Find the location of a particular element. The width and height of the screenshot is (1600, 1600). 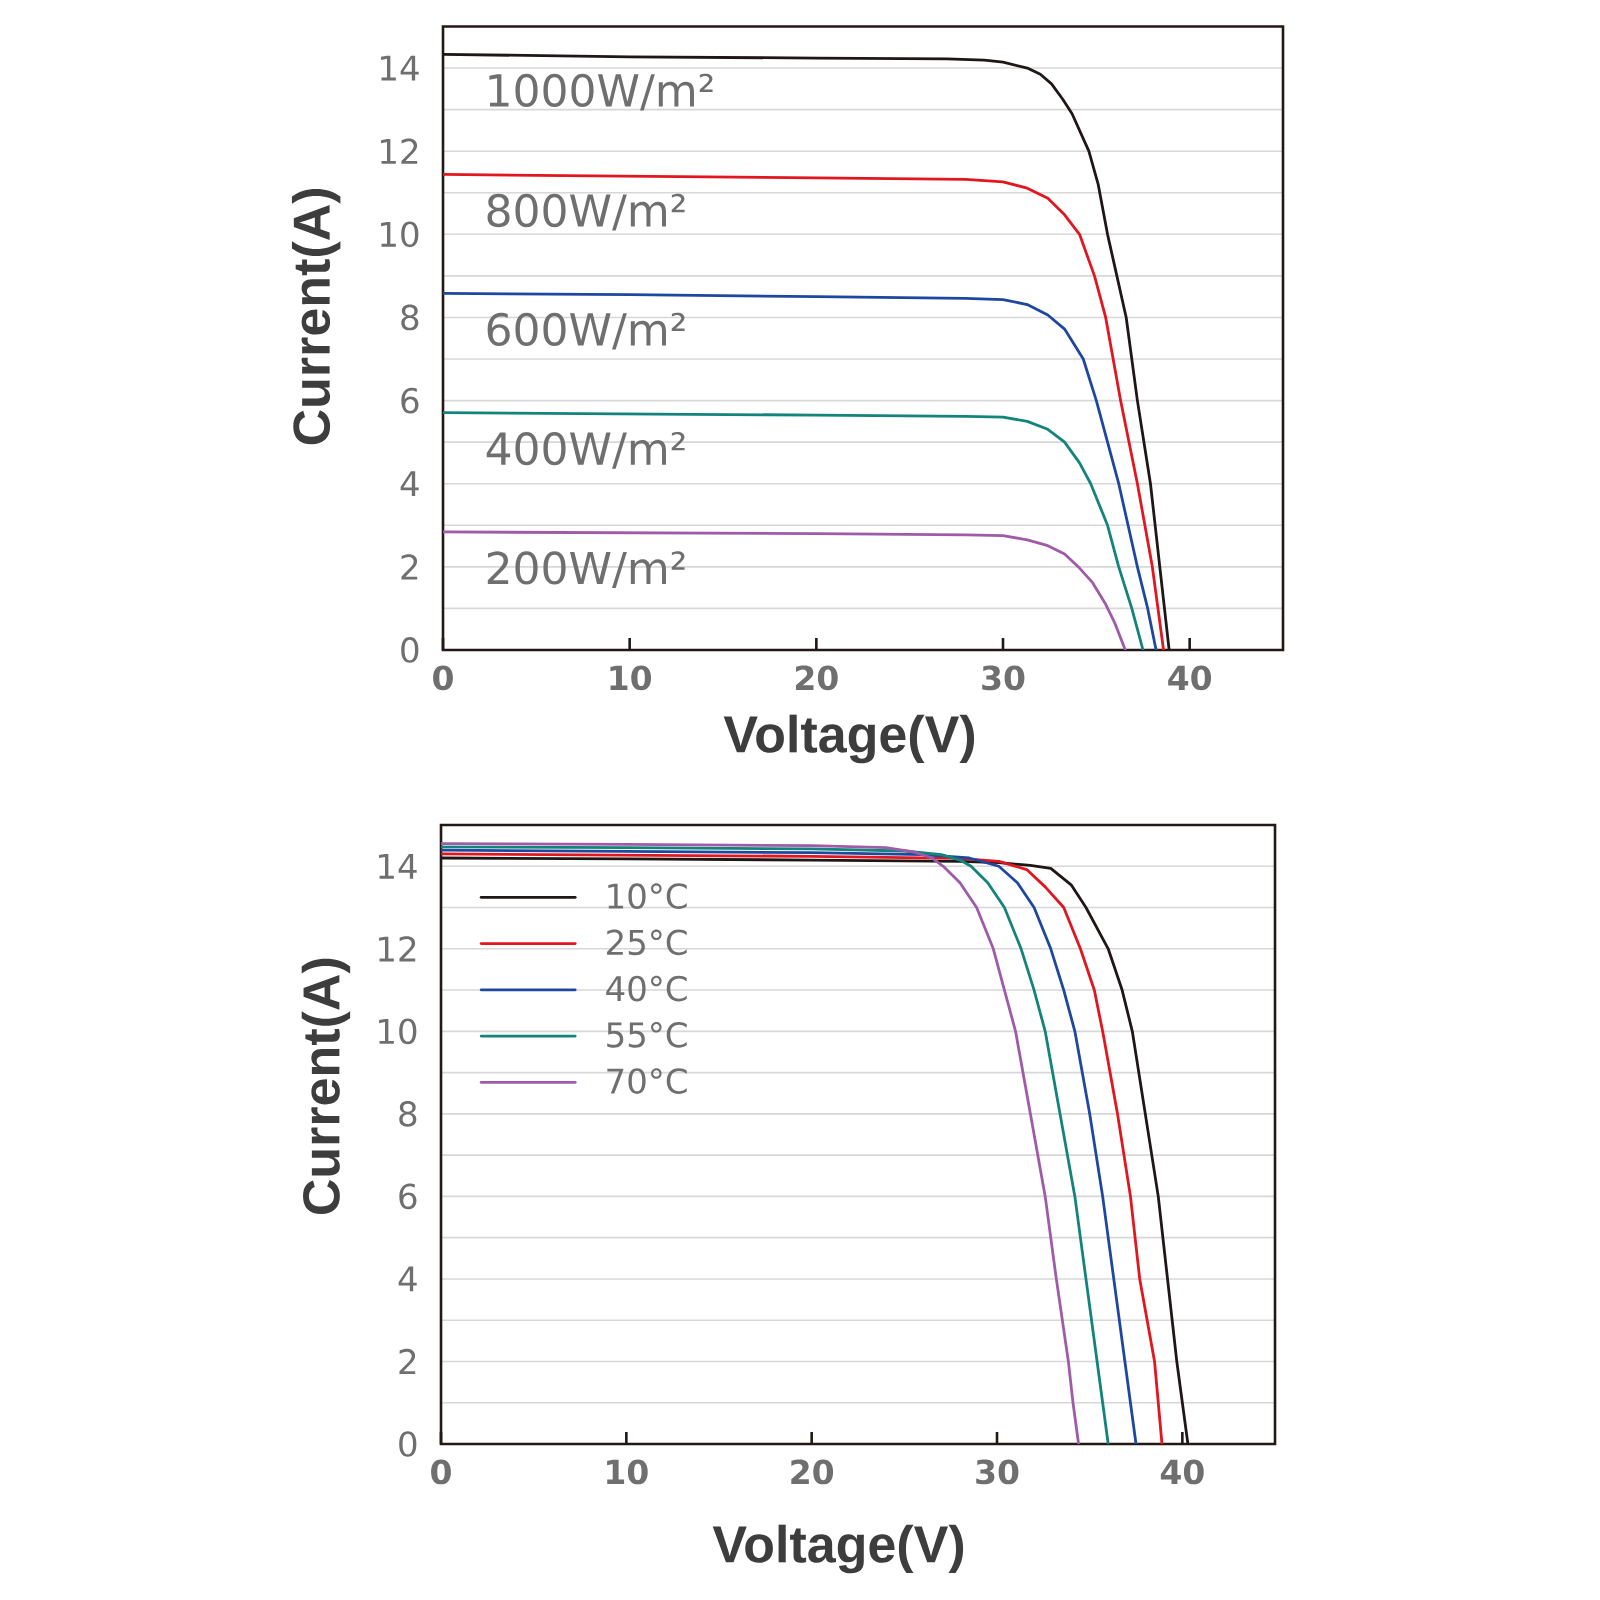

series-label: 600W/m² is located at coordinates (586, 331).